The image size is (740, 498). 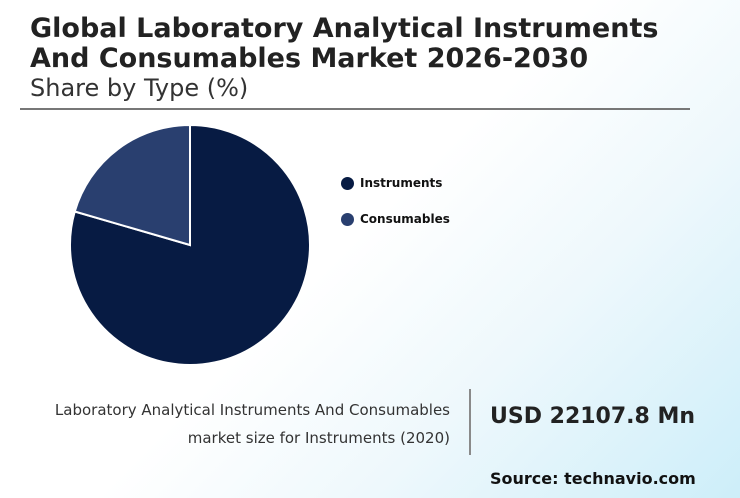 What do you see at coordinates (405, 219) in the screenshot?
I see `legend-label: Consumables` at bounding box center [405, 219].